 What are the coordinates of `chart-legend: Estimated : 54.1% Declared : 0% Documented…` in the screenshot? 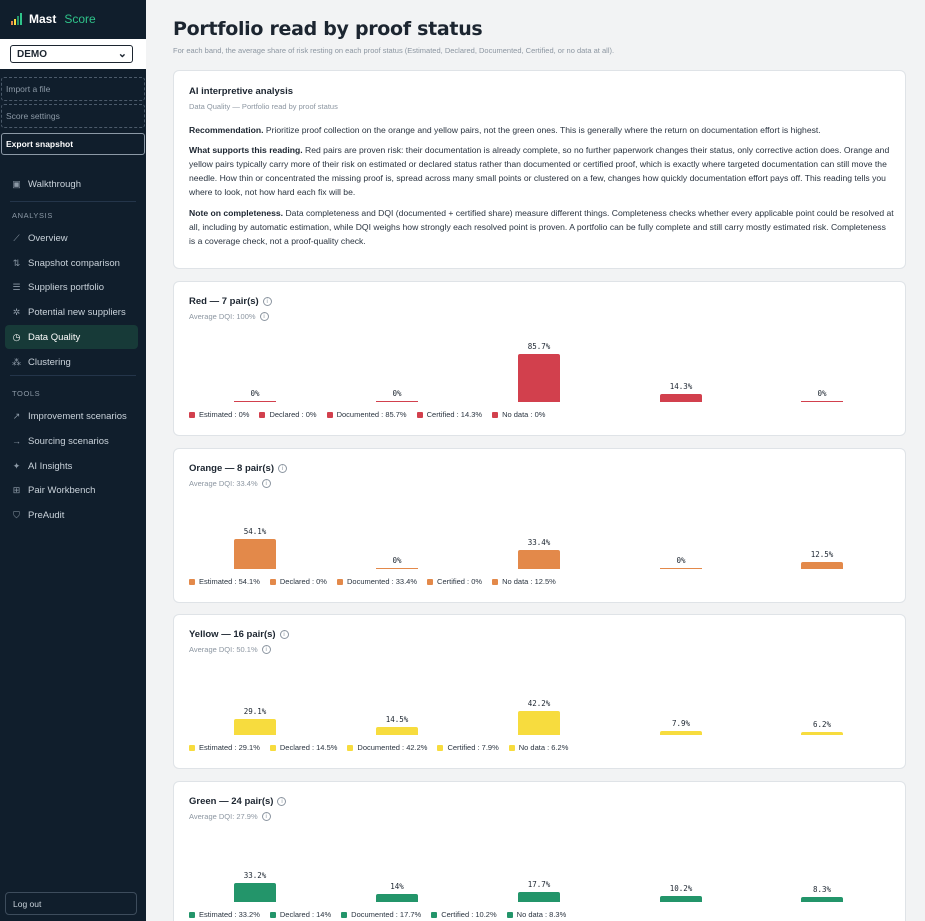 It's located at (372, 581).